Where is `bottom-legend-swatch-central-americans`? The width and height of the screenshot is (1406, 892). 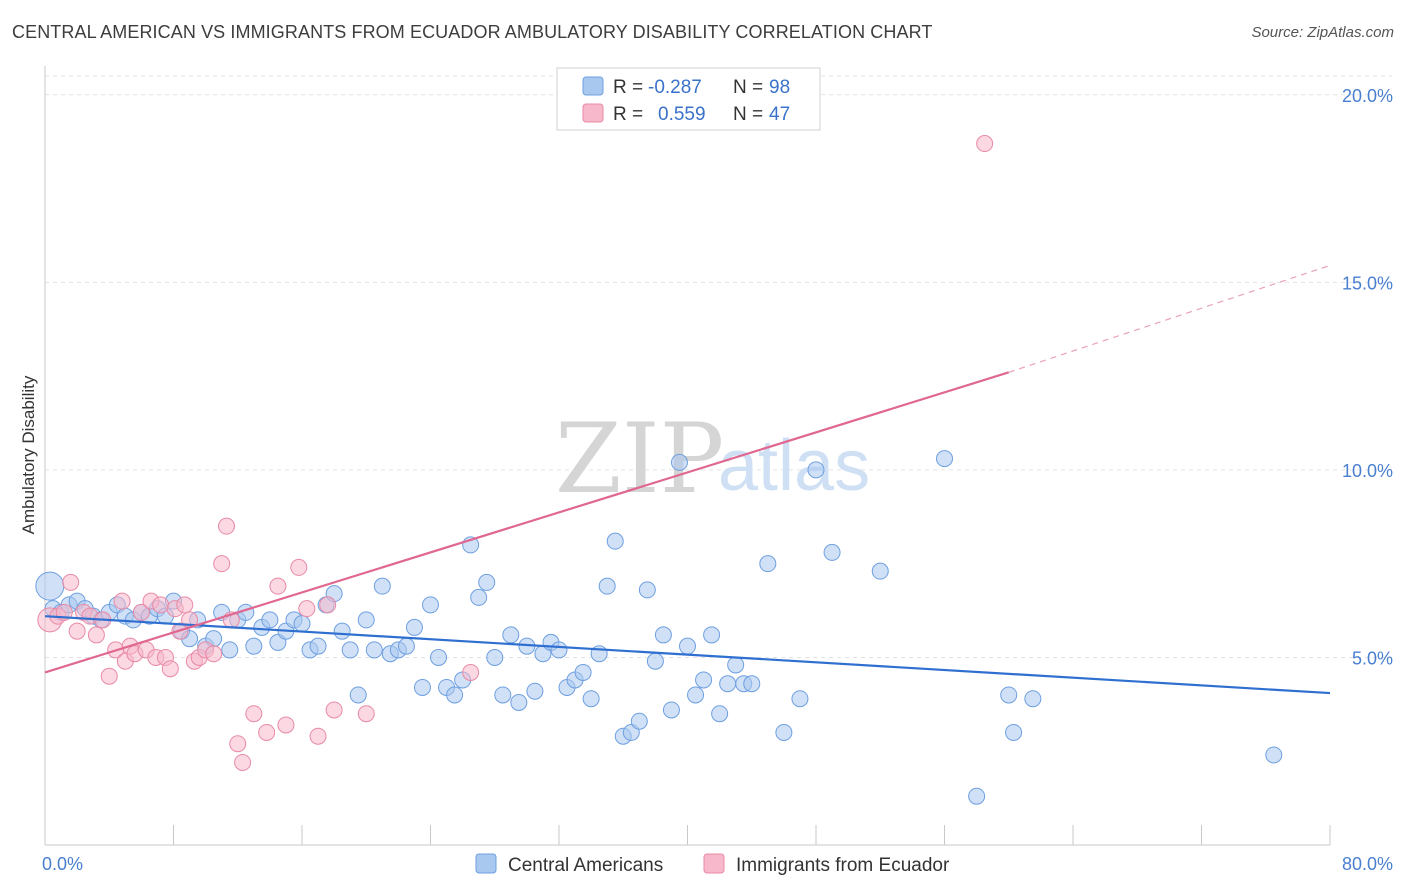
bottom-legend-swatch-central-americans is located at coordinates (486, 863).